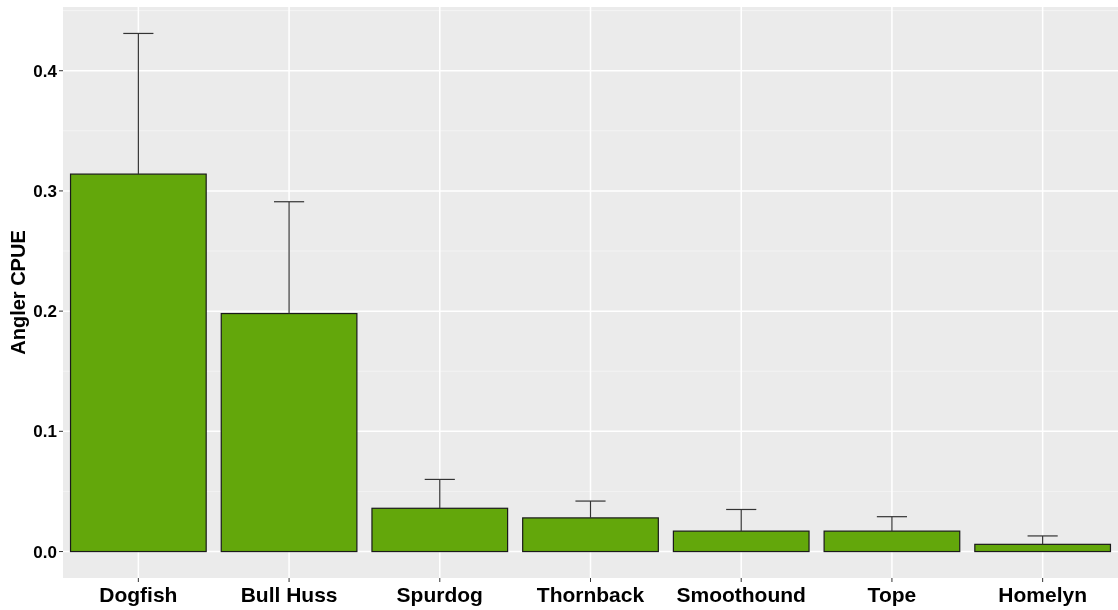  Describe the element at coordinates (45, 432) in the screenshot. I see `y-tick-label: 0.1` at that location.